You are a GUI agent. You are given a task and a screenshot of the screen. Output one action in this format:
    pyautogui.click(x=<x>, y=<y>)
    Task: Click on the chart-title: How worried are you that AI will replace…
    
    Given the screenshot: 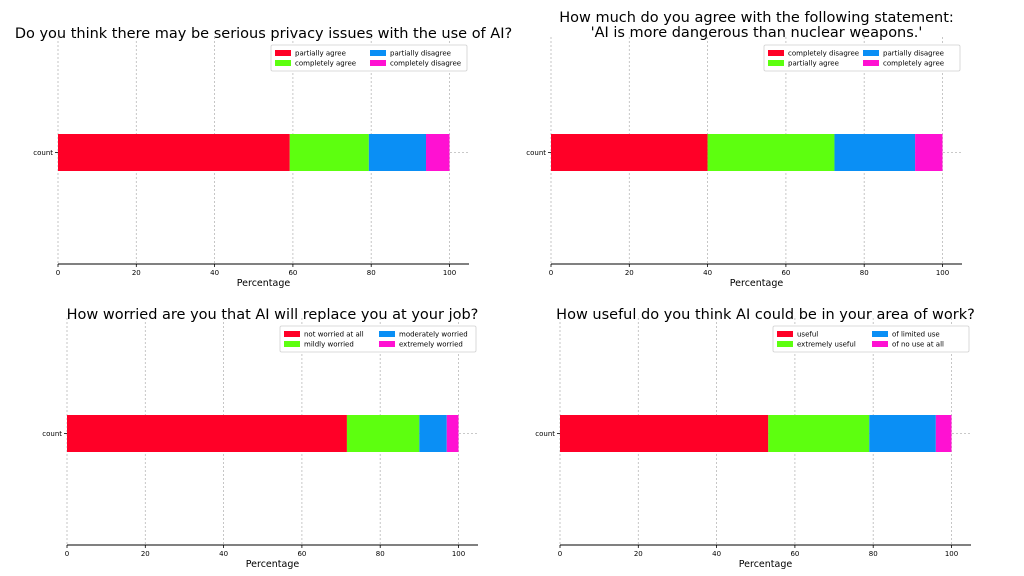 What is the action you would take?
    pyautogui.click(x=273, y=315)
    